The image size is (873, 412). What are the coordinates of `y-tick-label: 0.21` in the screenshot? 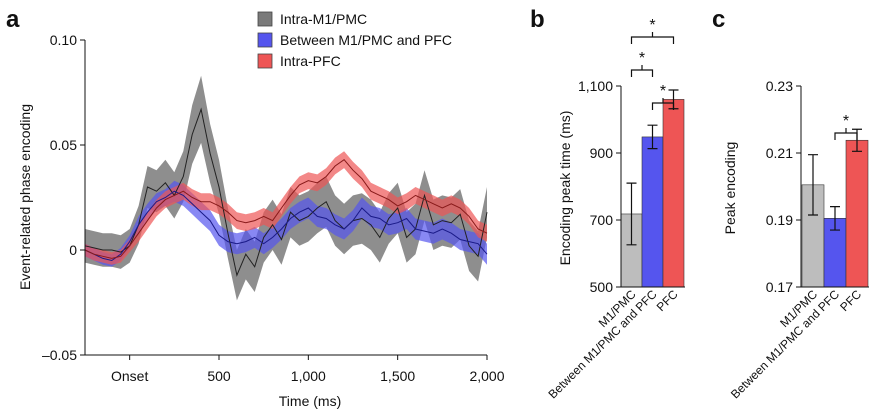 It's located at (779, 153).